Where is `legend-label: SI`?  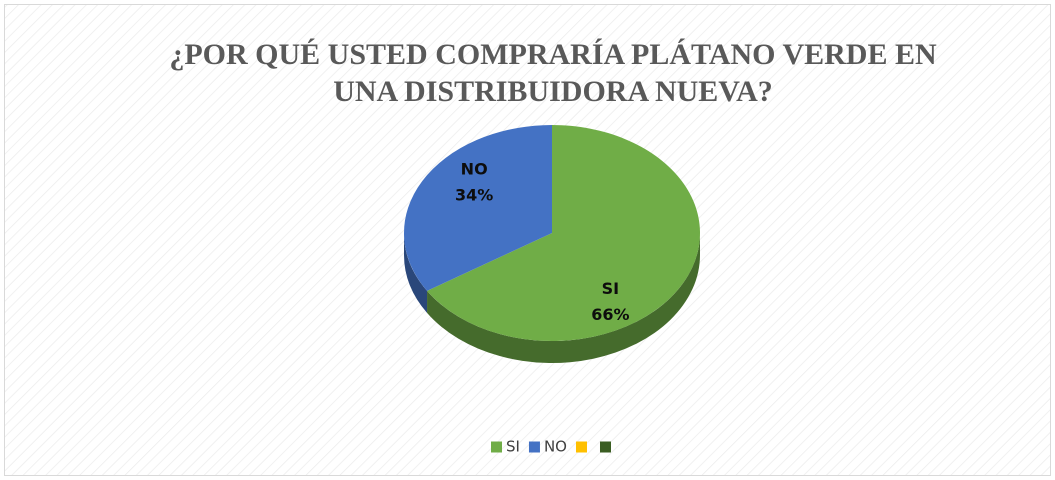
legend-label: SI is located at coordinates (513, 447).